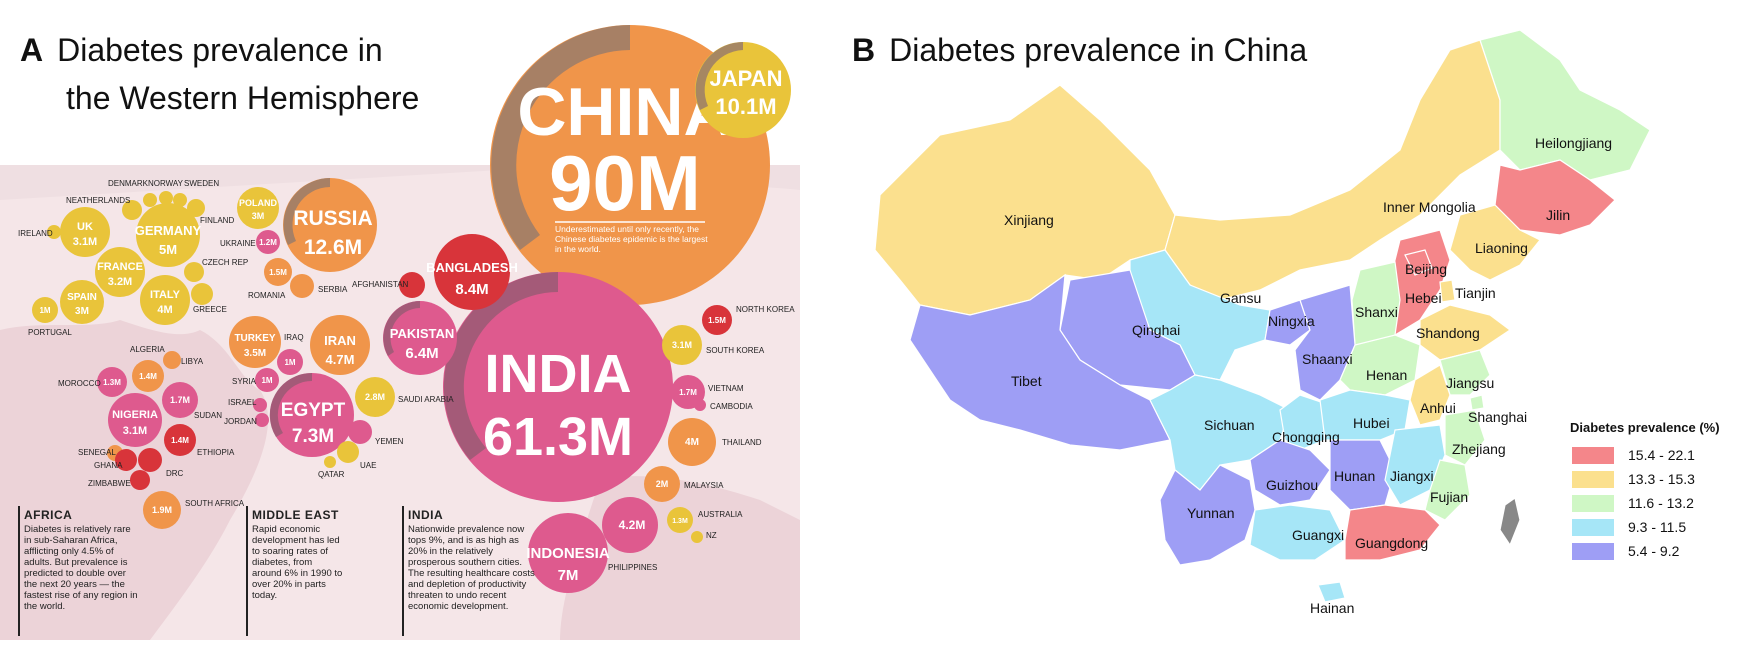 This screenshot has width=1748, height=671. I want to click on australia-value: 1.3M, so click(680, 521).